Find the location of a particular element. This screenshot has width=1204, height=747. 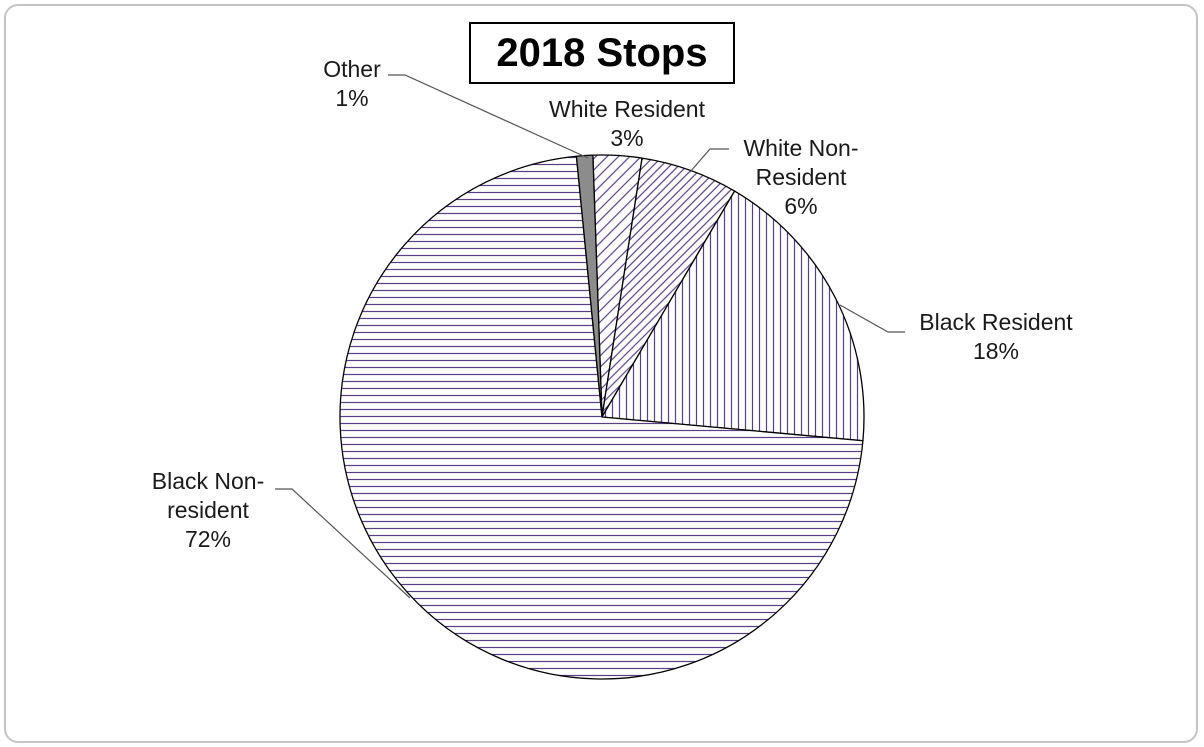

slice-label-white-resident-line-1: 3% is located at coordinates (626, 138).